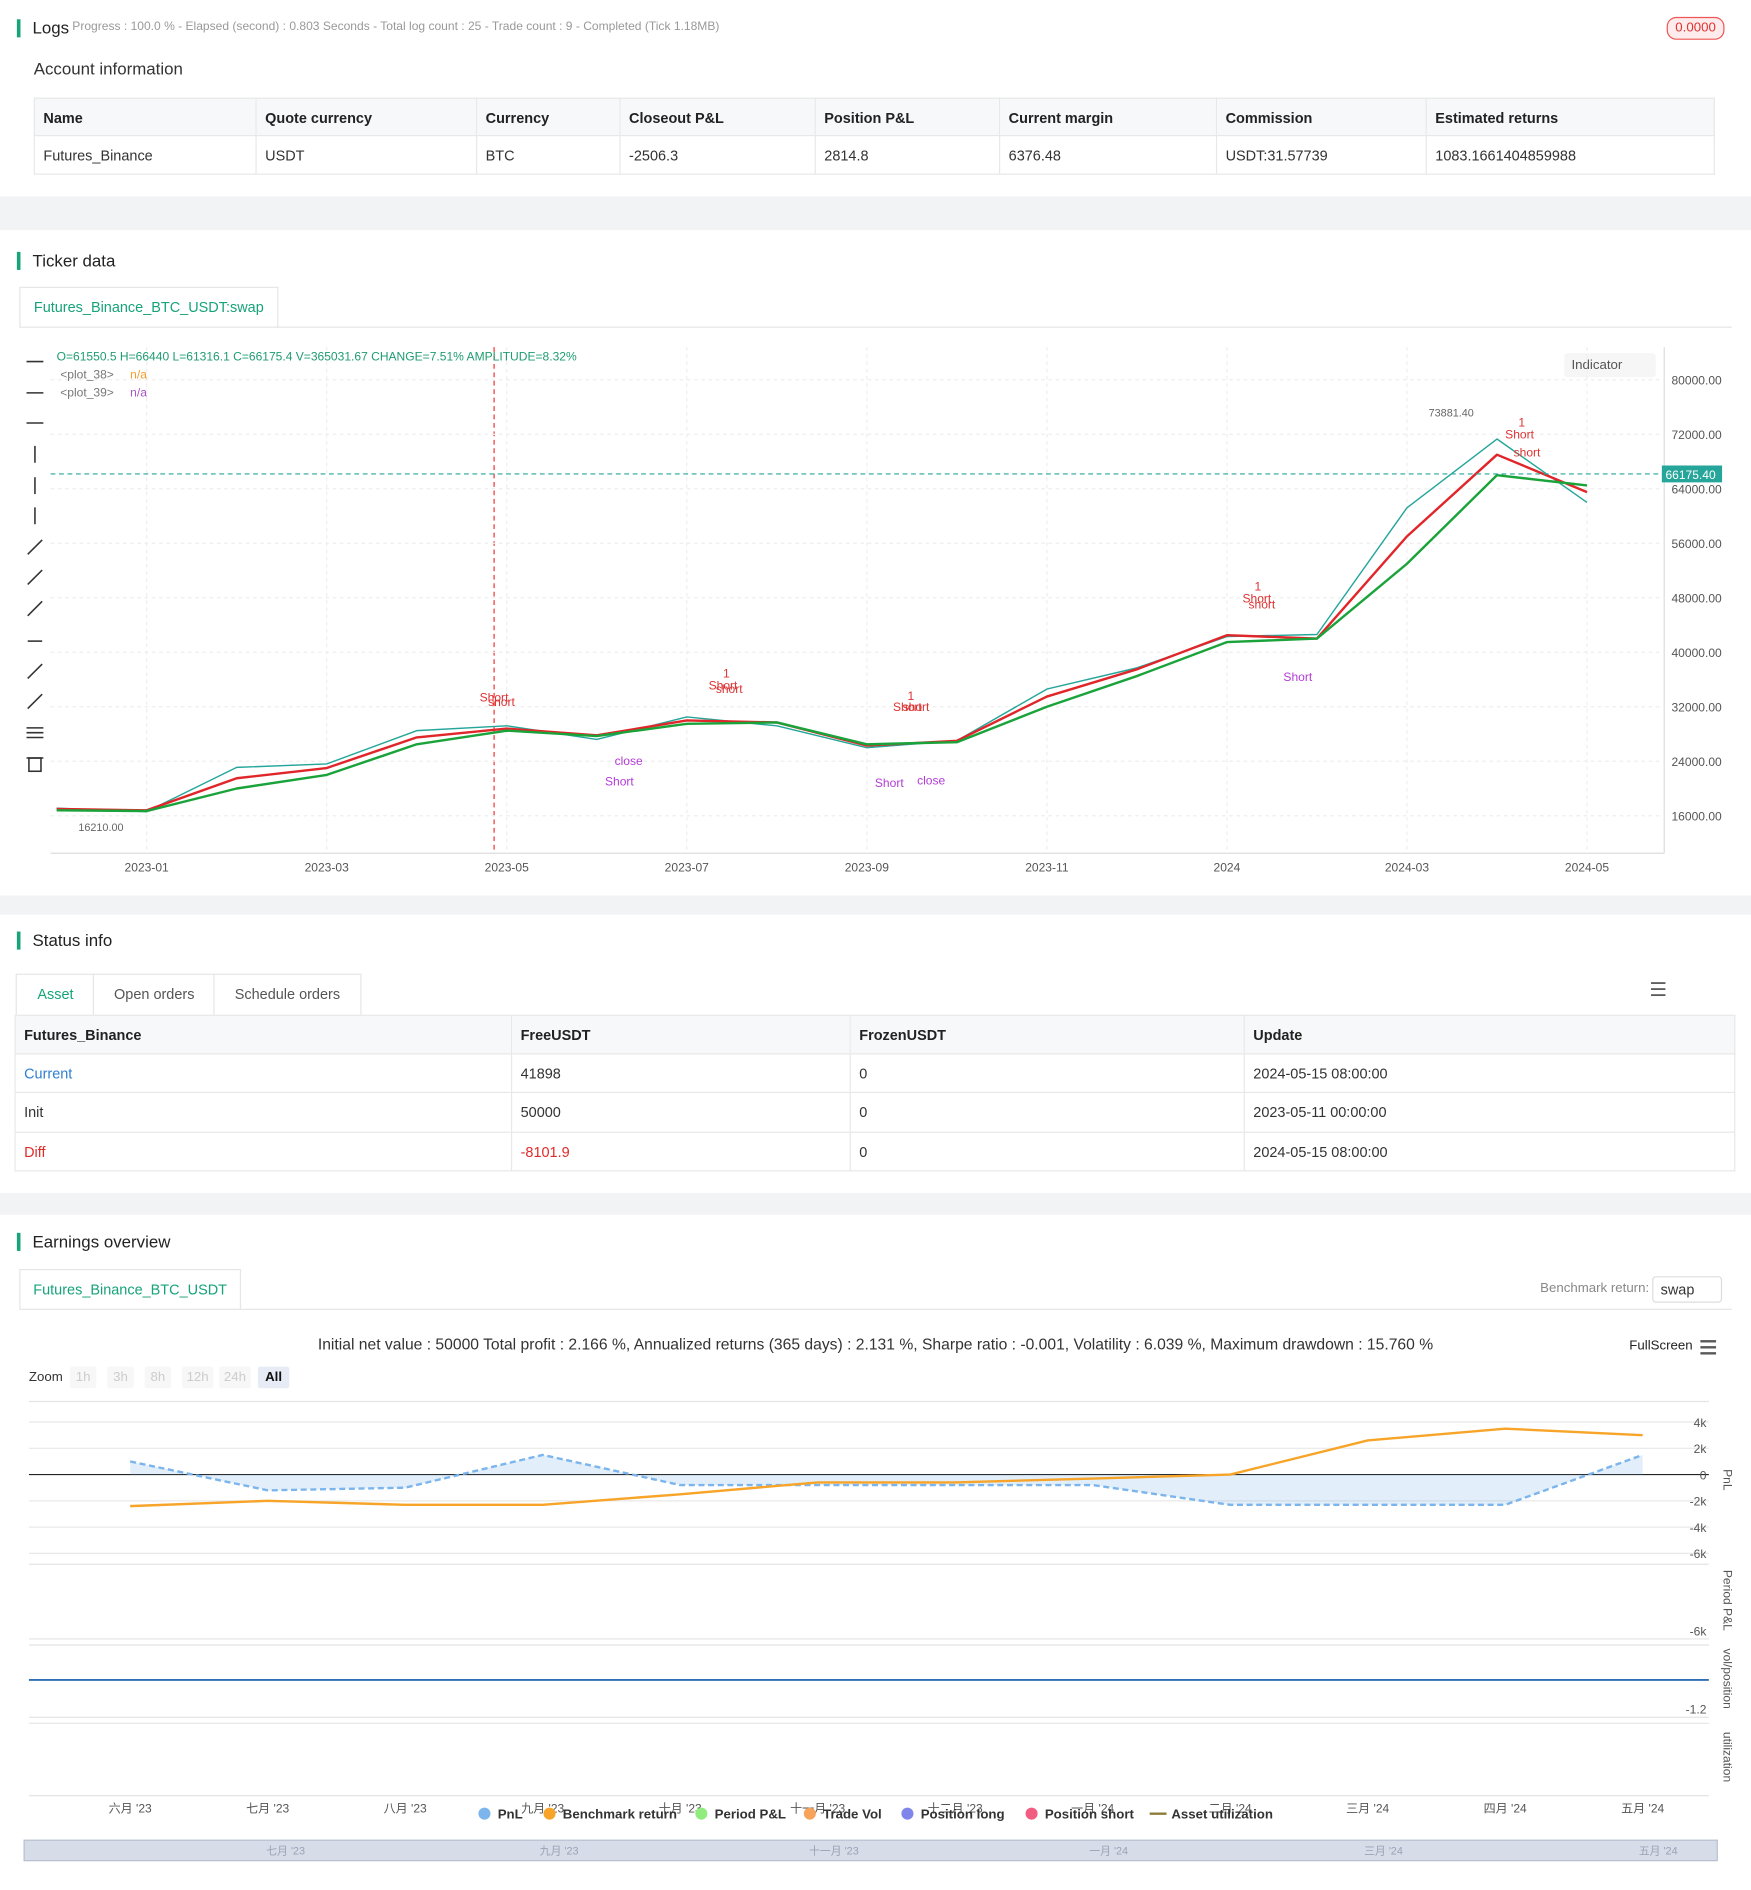  What do you see at coordinates (263, 1113) in the screenshot?
I see `table-cell: Init` at bounding box center [263, 1113].